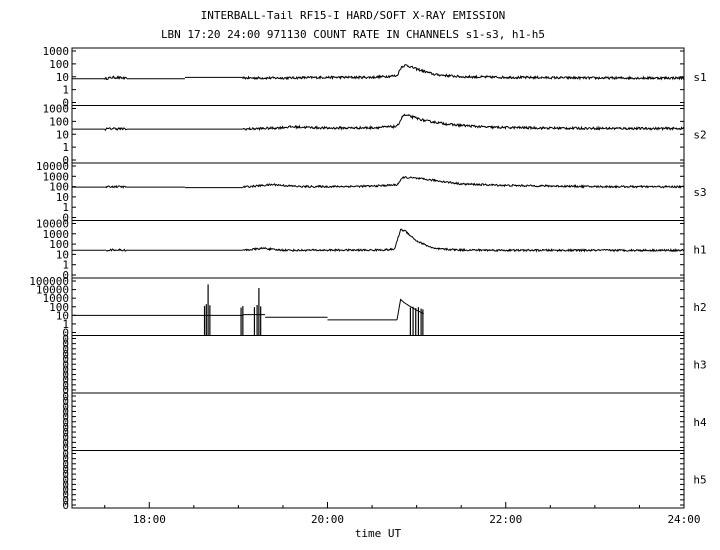 This screenshot has width=720, height=550. Describe the element at coordinates (378, 364) in the screenshot. I see `panel-frame-h3` at that location.